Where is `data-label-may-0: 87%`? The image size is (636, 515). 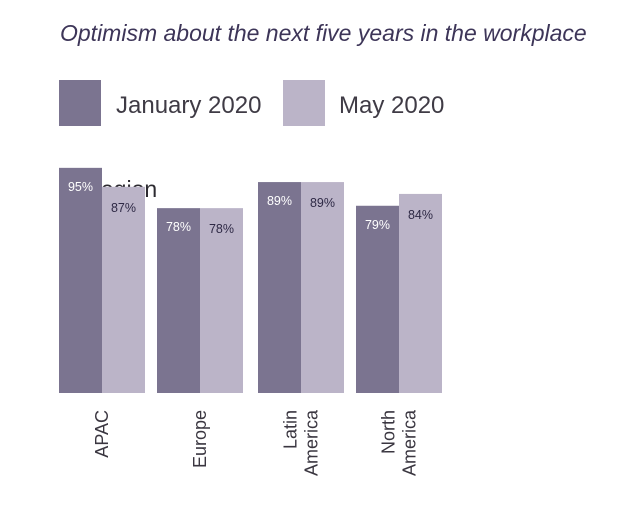
data-label-may-0: 87% is located at coordinates (123, 208).